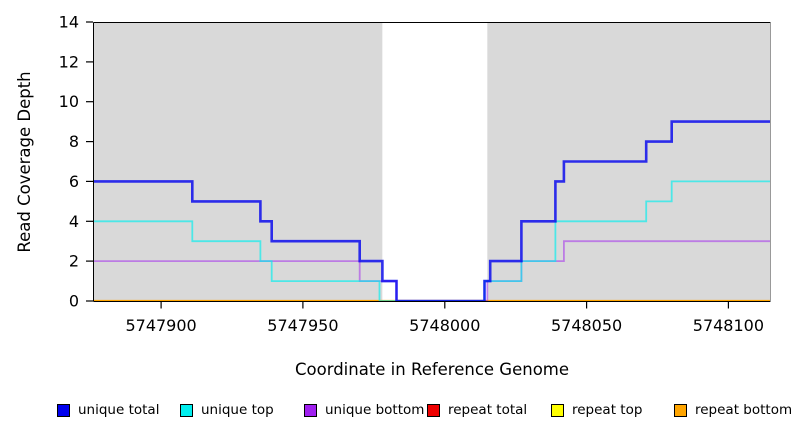 The width and height of the screenshot is (792, 432). I want to click on legend-item-unique-total: unique total, so click(108, 410).